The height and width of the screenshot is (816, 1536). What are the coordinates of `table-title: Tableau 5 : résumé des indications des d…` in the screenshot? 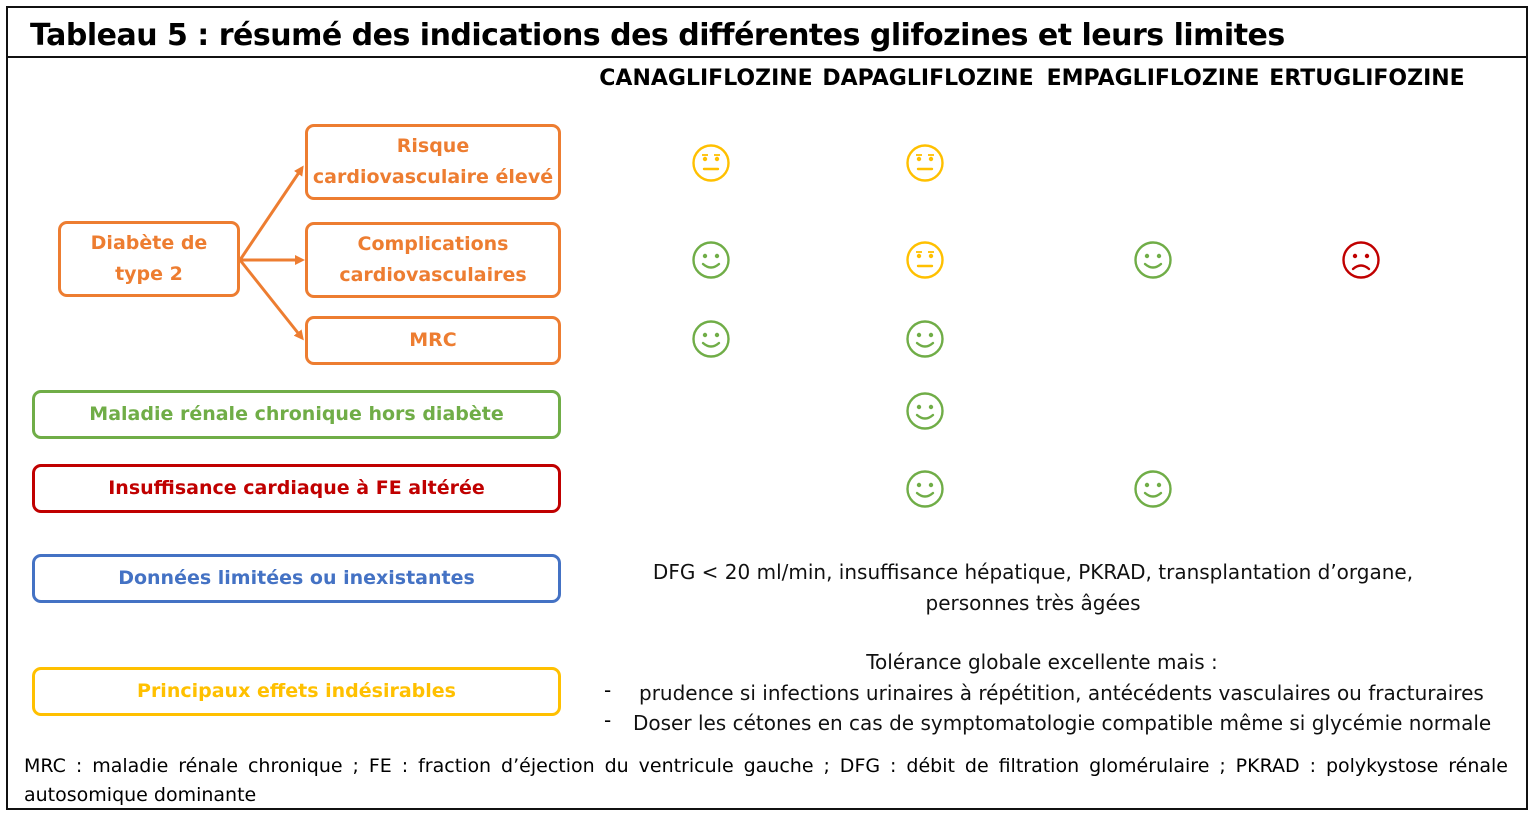 It's located at (657, 35).